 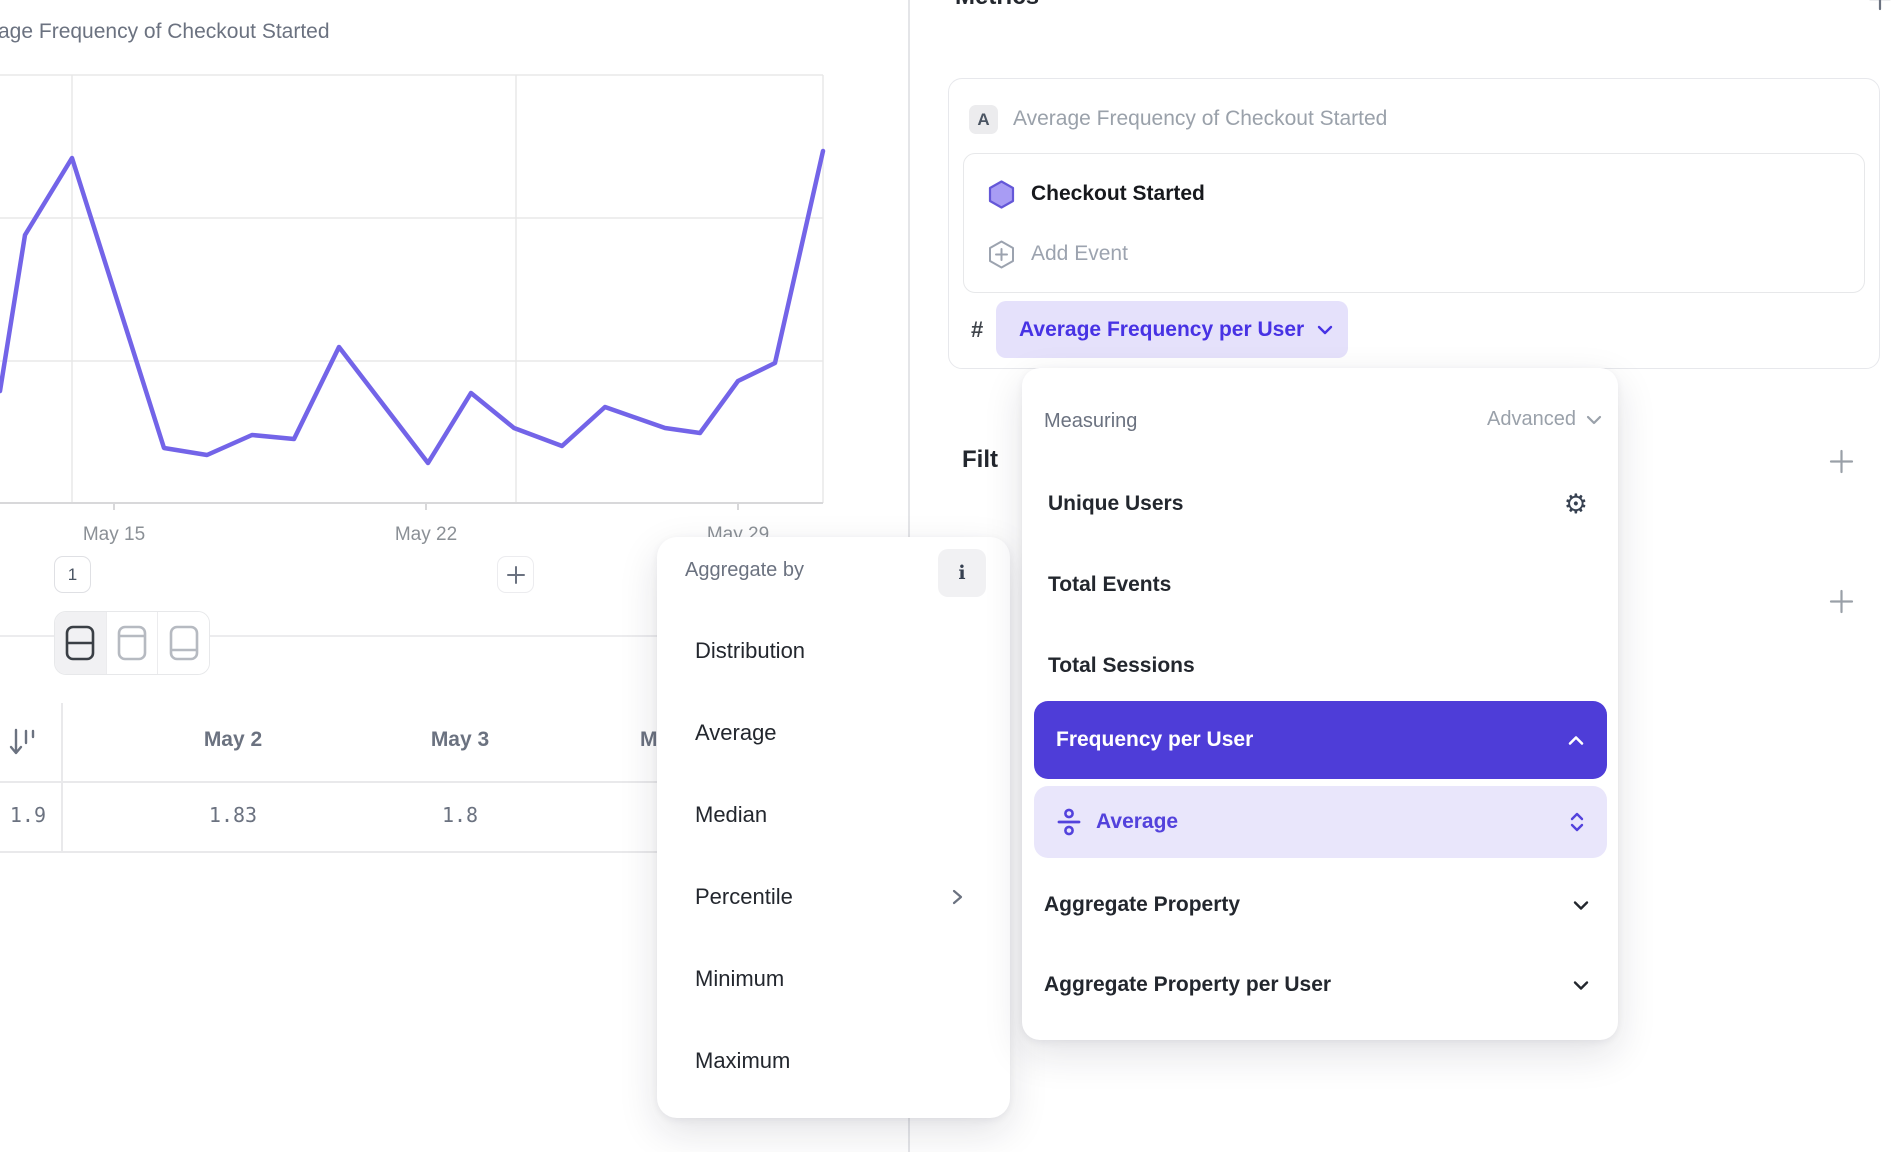 I want to click on menu-item-maximum: Maximum, so click(x=743, y=1060).